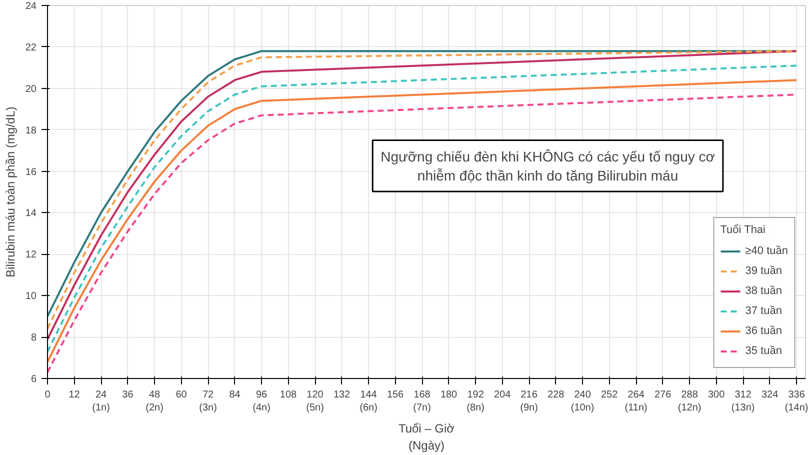  What do you see at coordinates (31, 172) in the screenshot?
I see `y-tick-label: 16` at bounding box center [31, 172].